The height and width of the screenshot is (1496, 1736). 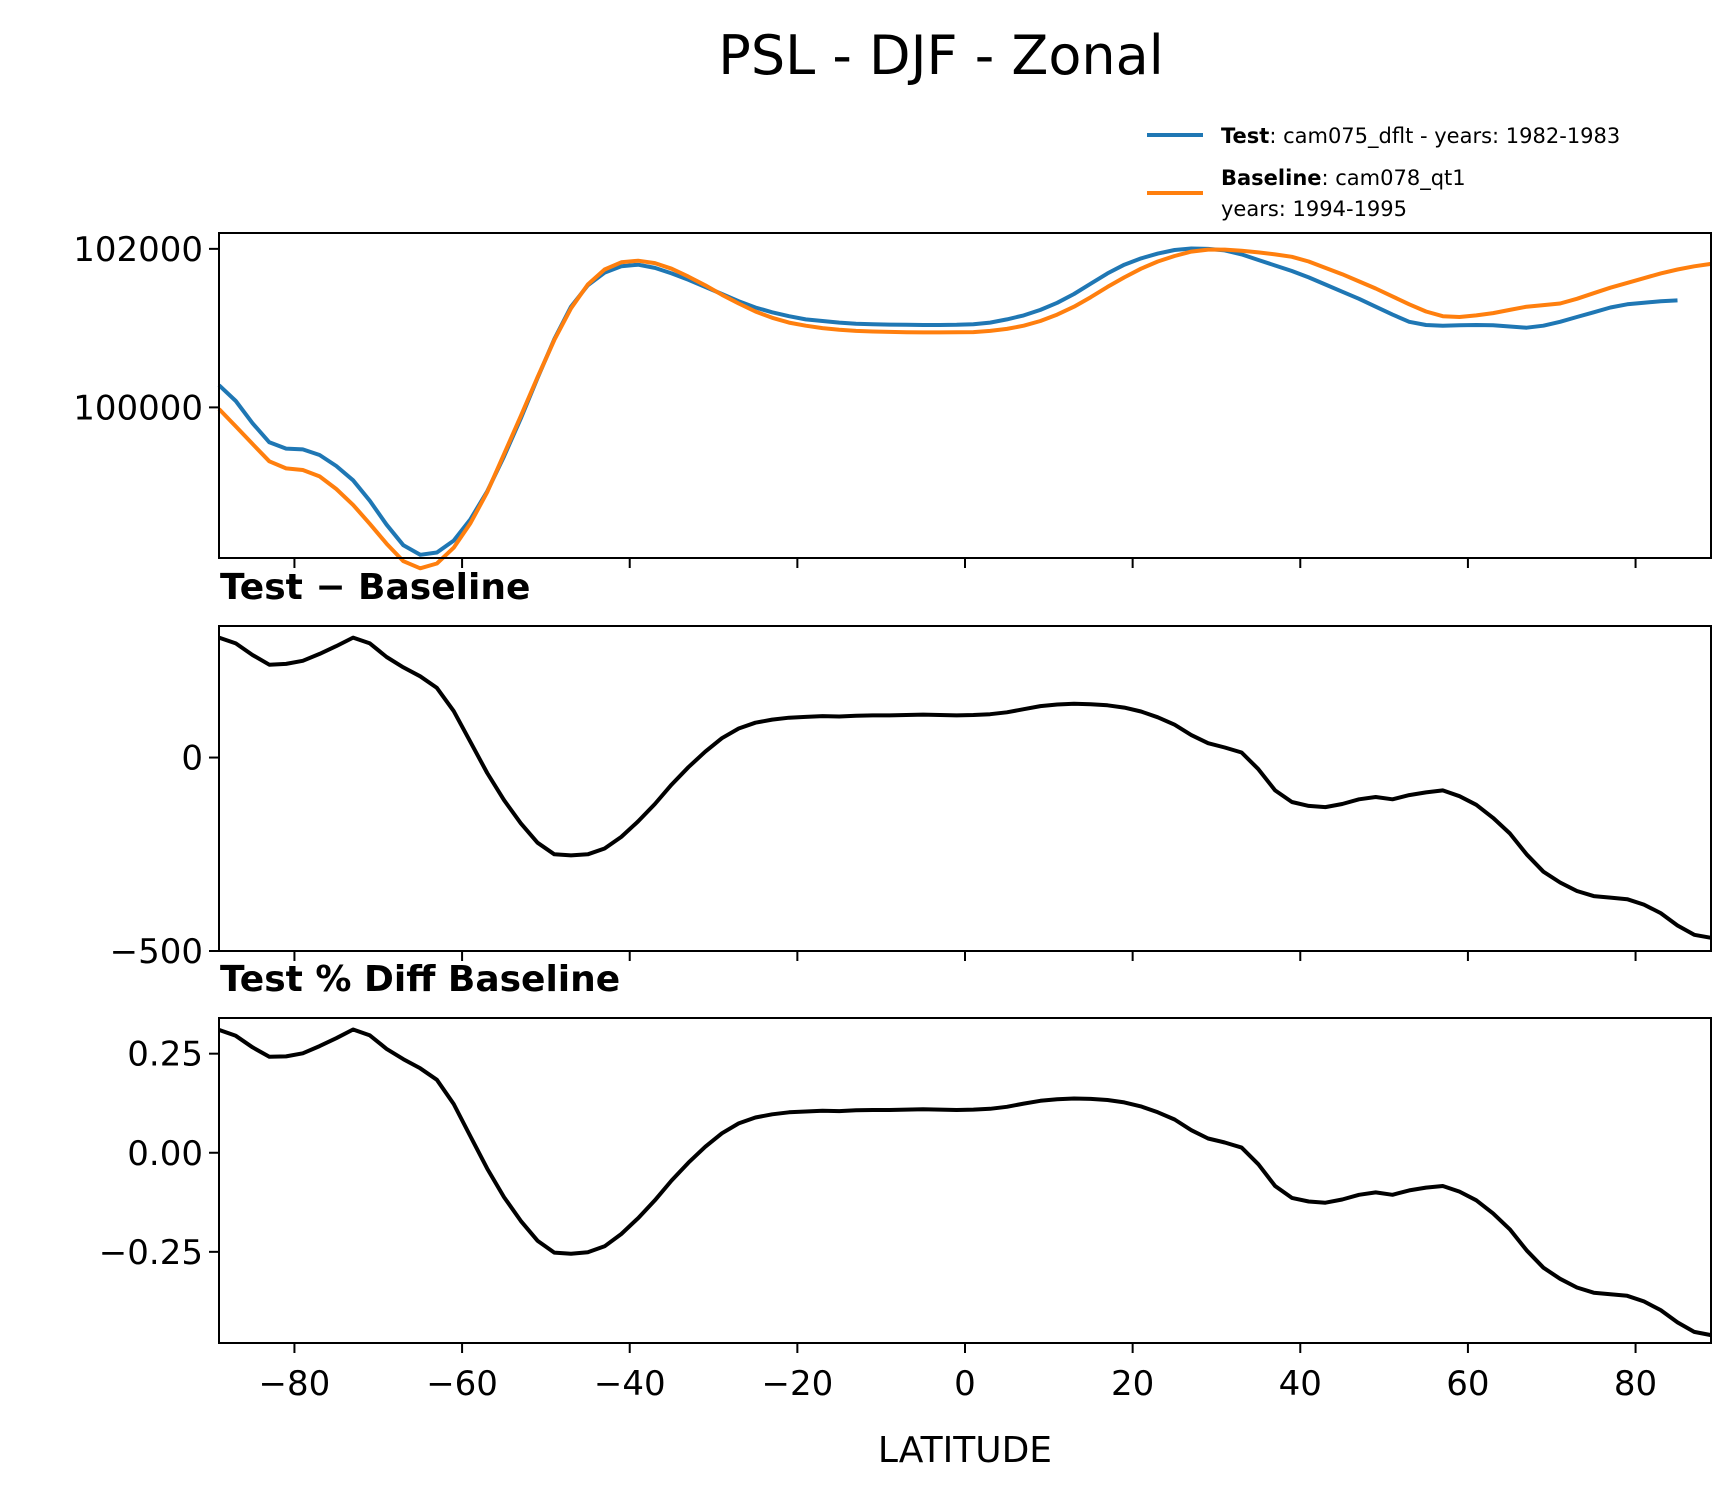 What do you see at coordinates (965, 1450) in the screenshot?
I see `x-axis-label: LATITUDE` at bounding box center [965, 1450].